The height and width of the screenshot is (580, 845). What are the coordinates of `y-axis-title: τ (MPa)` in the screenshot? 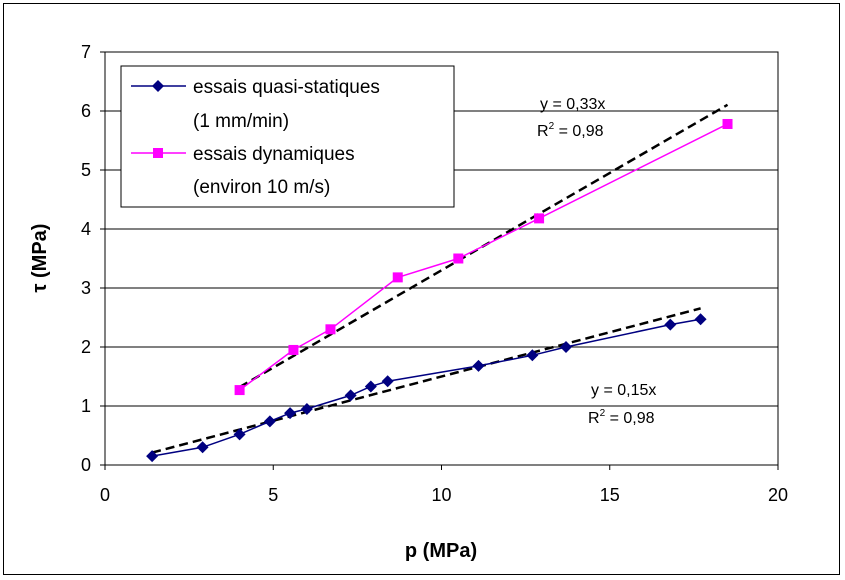 It's located at (40, 258).